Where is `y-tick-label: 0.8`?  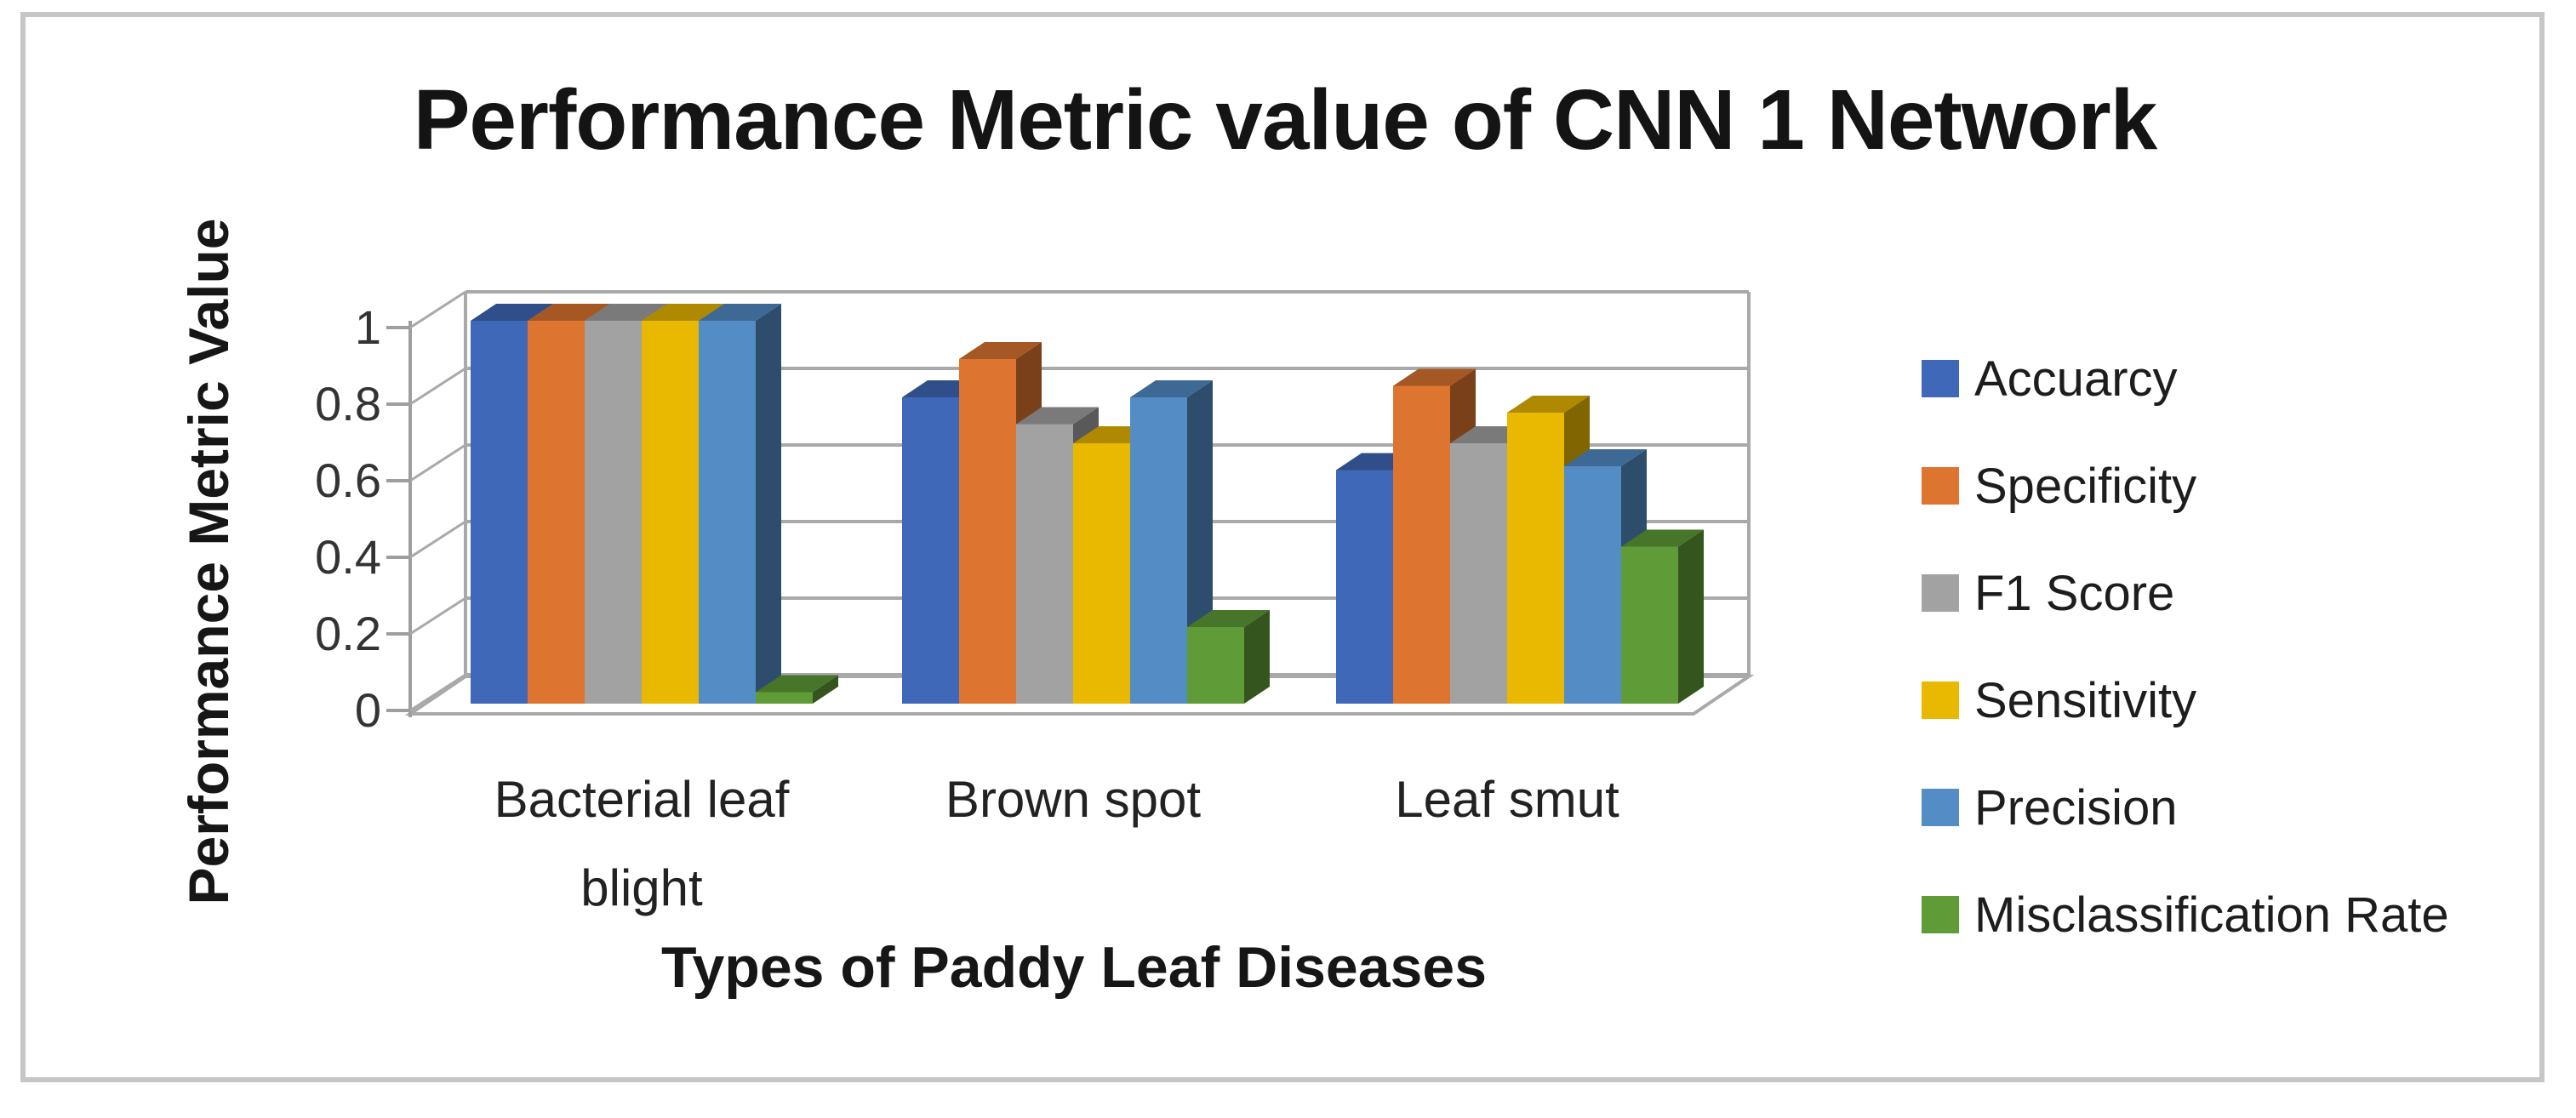 y-tick-label: 0.8 is located at coordinates (348, 404).